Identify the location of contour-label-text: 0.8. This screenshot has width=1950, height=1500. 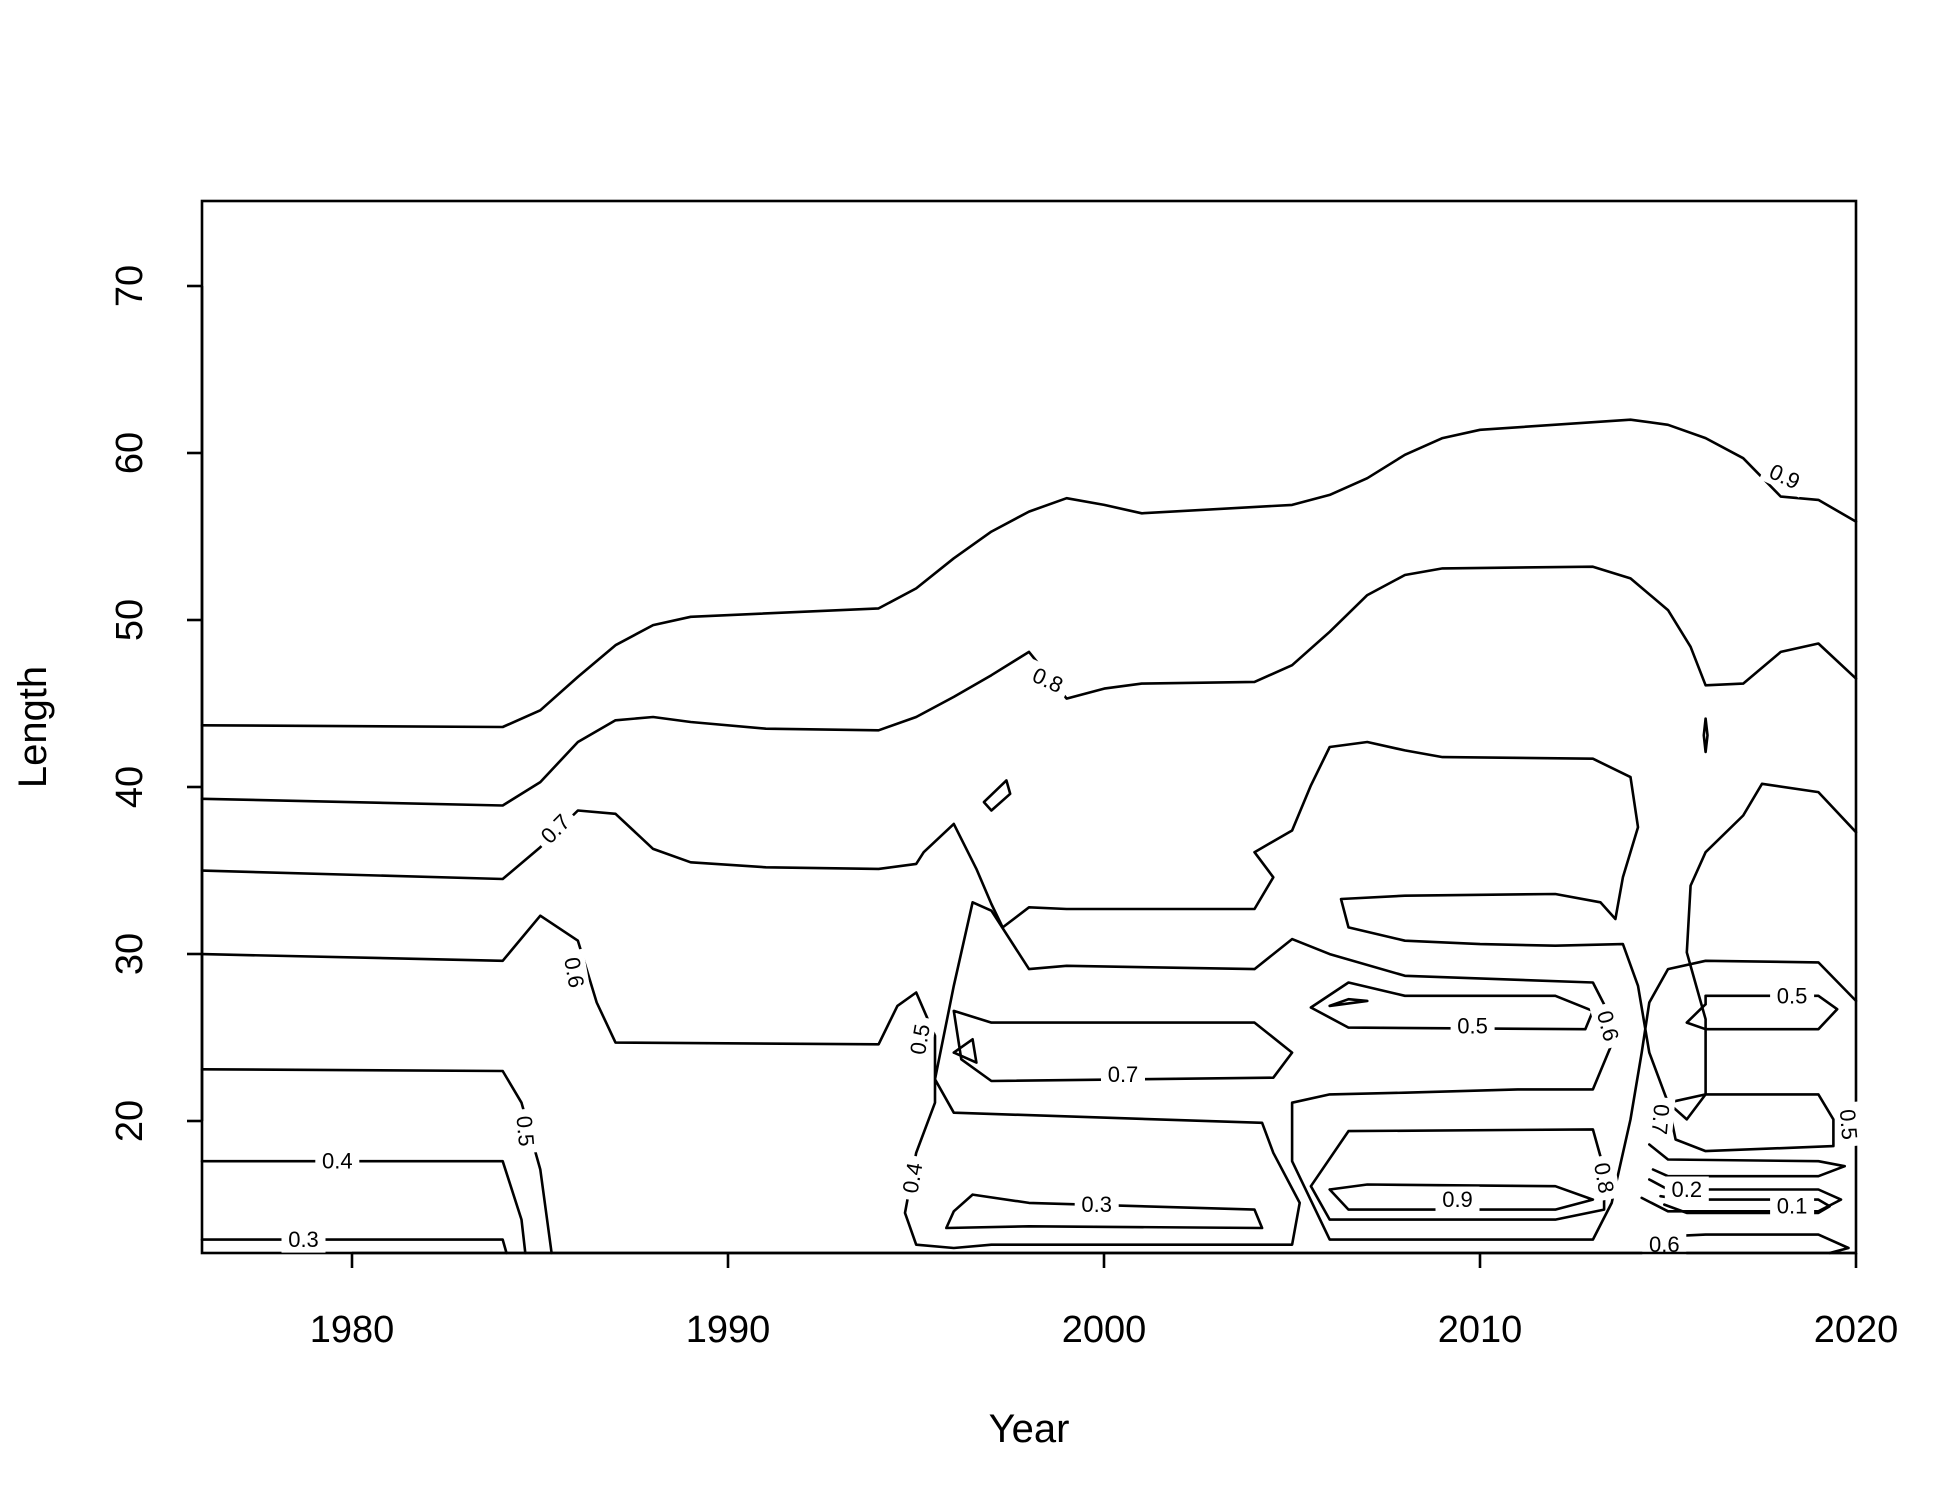
(1604, 1178).